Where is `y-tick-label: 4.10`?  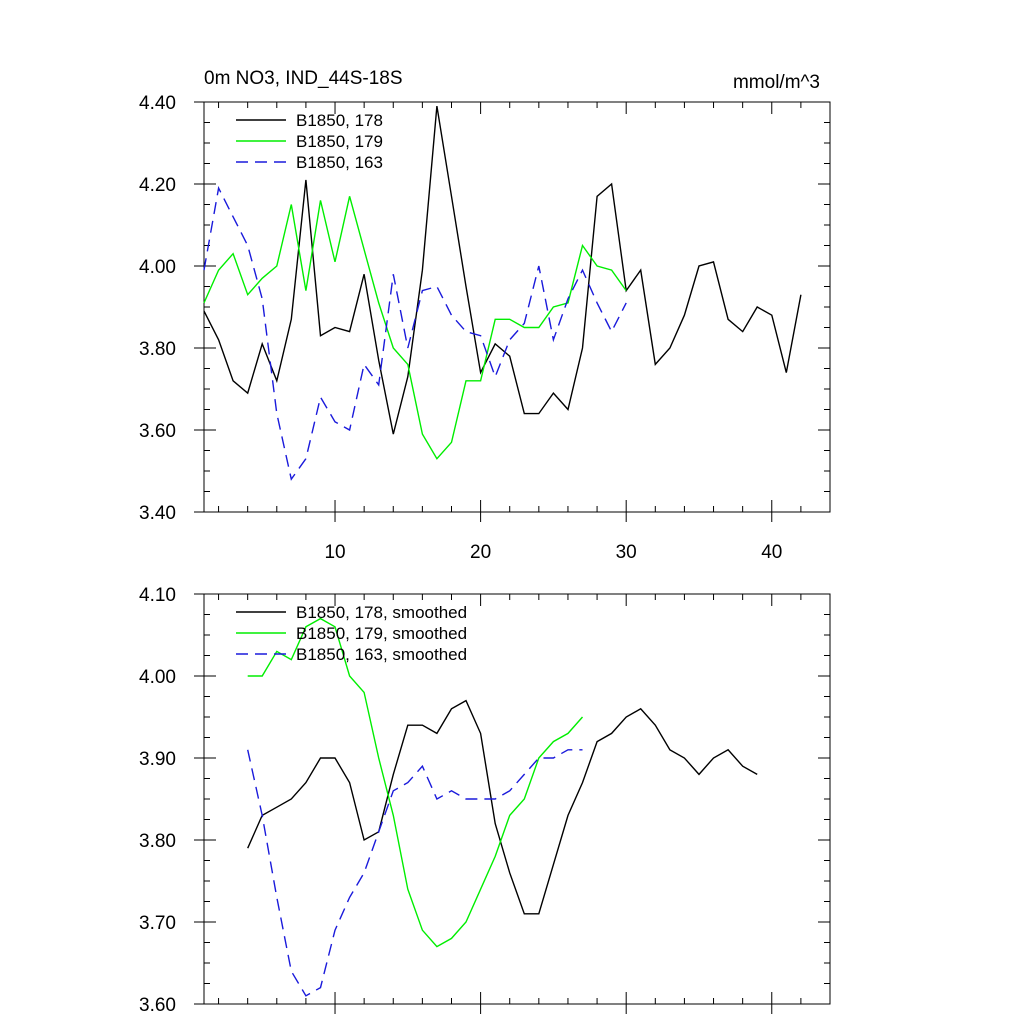 y-tick-label: 4.10 is located at coordinates (157, 595).